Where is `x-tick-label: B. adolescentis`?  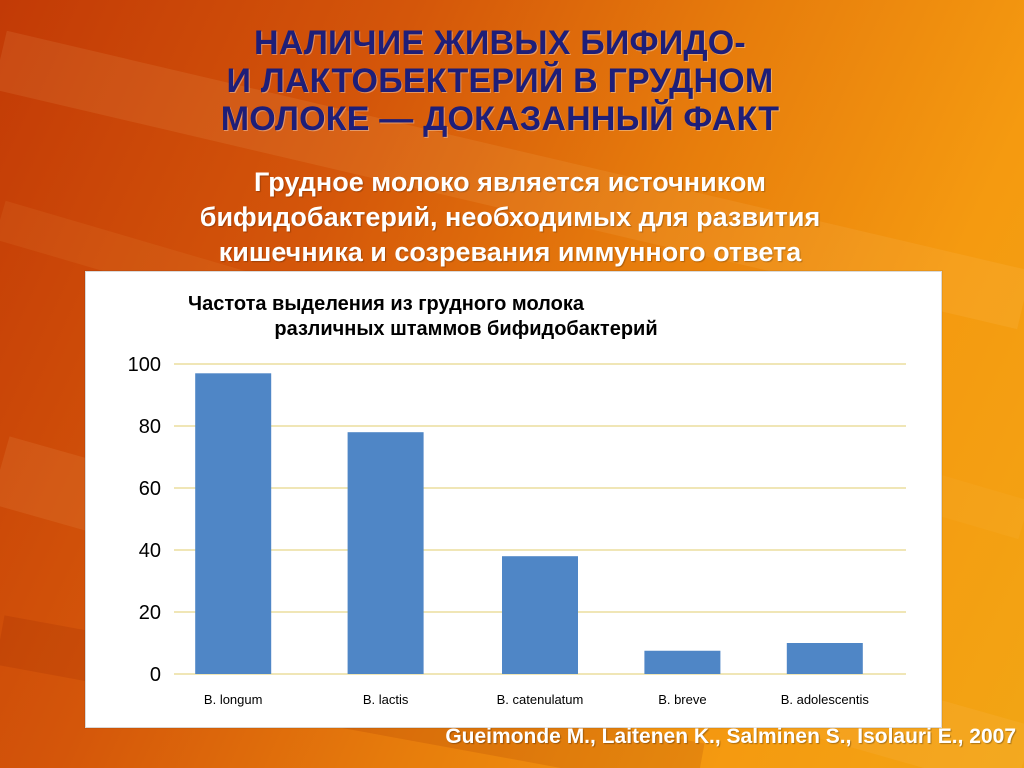 x-tick-label: B. adolescentis is located at coordinates (825, 699).